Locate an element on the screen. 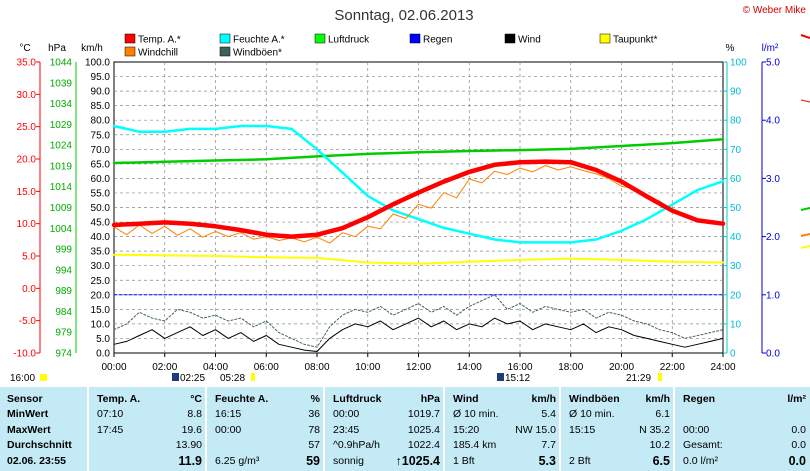 This screenshot has width=810, height=471. temp-series-line is located at coordinates (418, 199).